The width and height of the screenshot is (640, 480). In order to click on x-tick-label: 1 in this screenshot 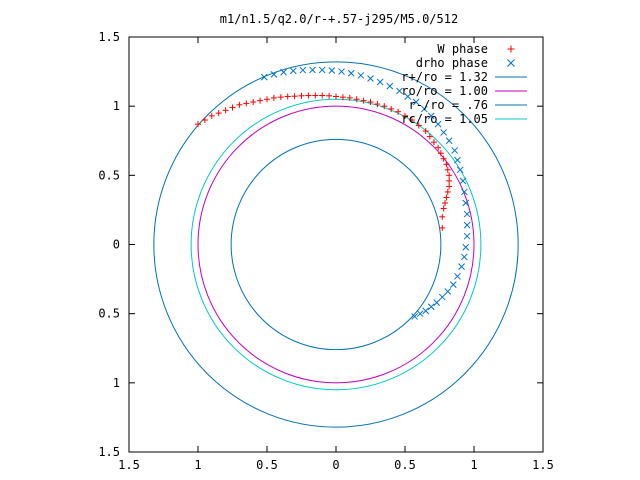, I will do `click(197, 465)`.